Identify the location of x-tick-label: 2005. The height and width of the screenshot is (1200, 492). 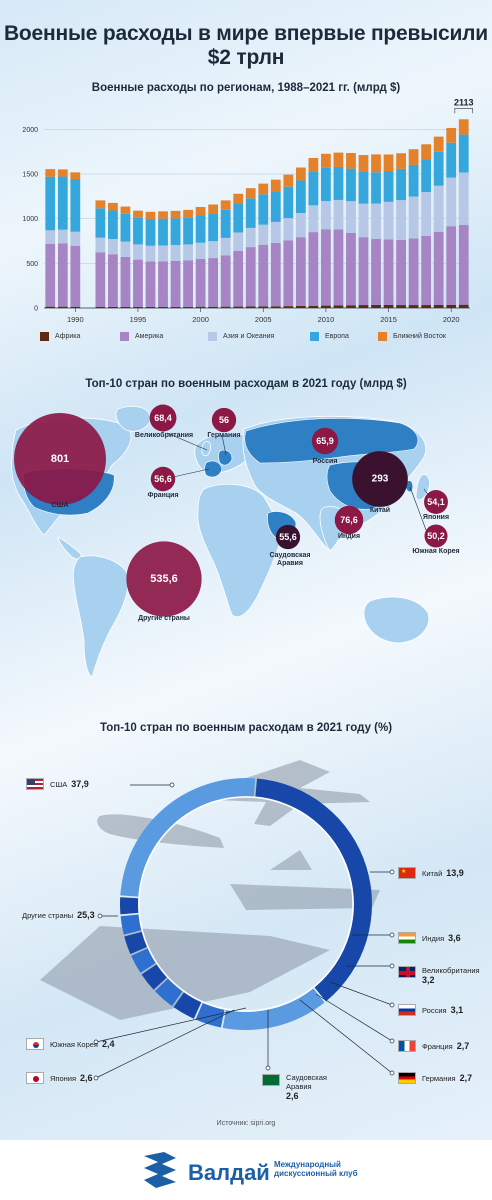
(263, 319).